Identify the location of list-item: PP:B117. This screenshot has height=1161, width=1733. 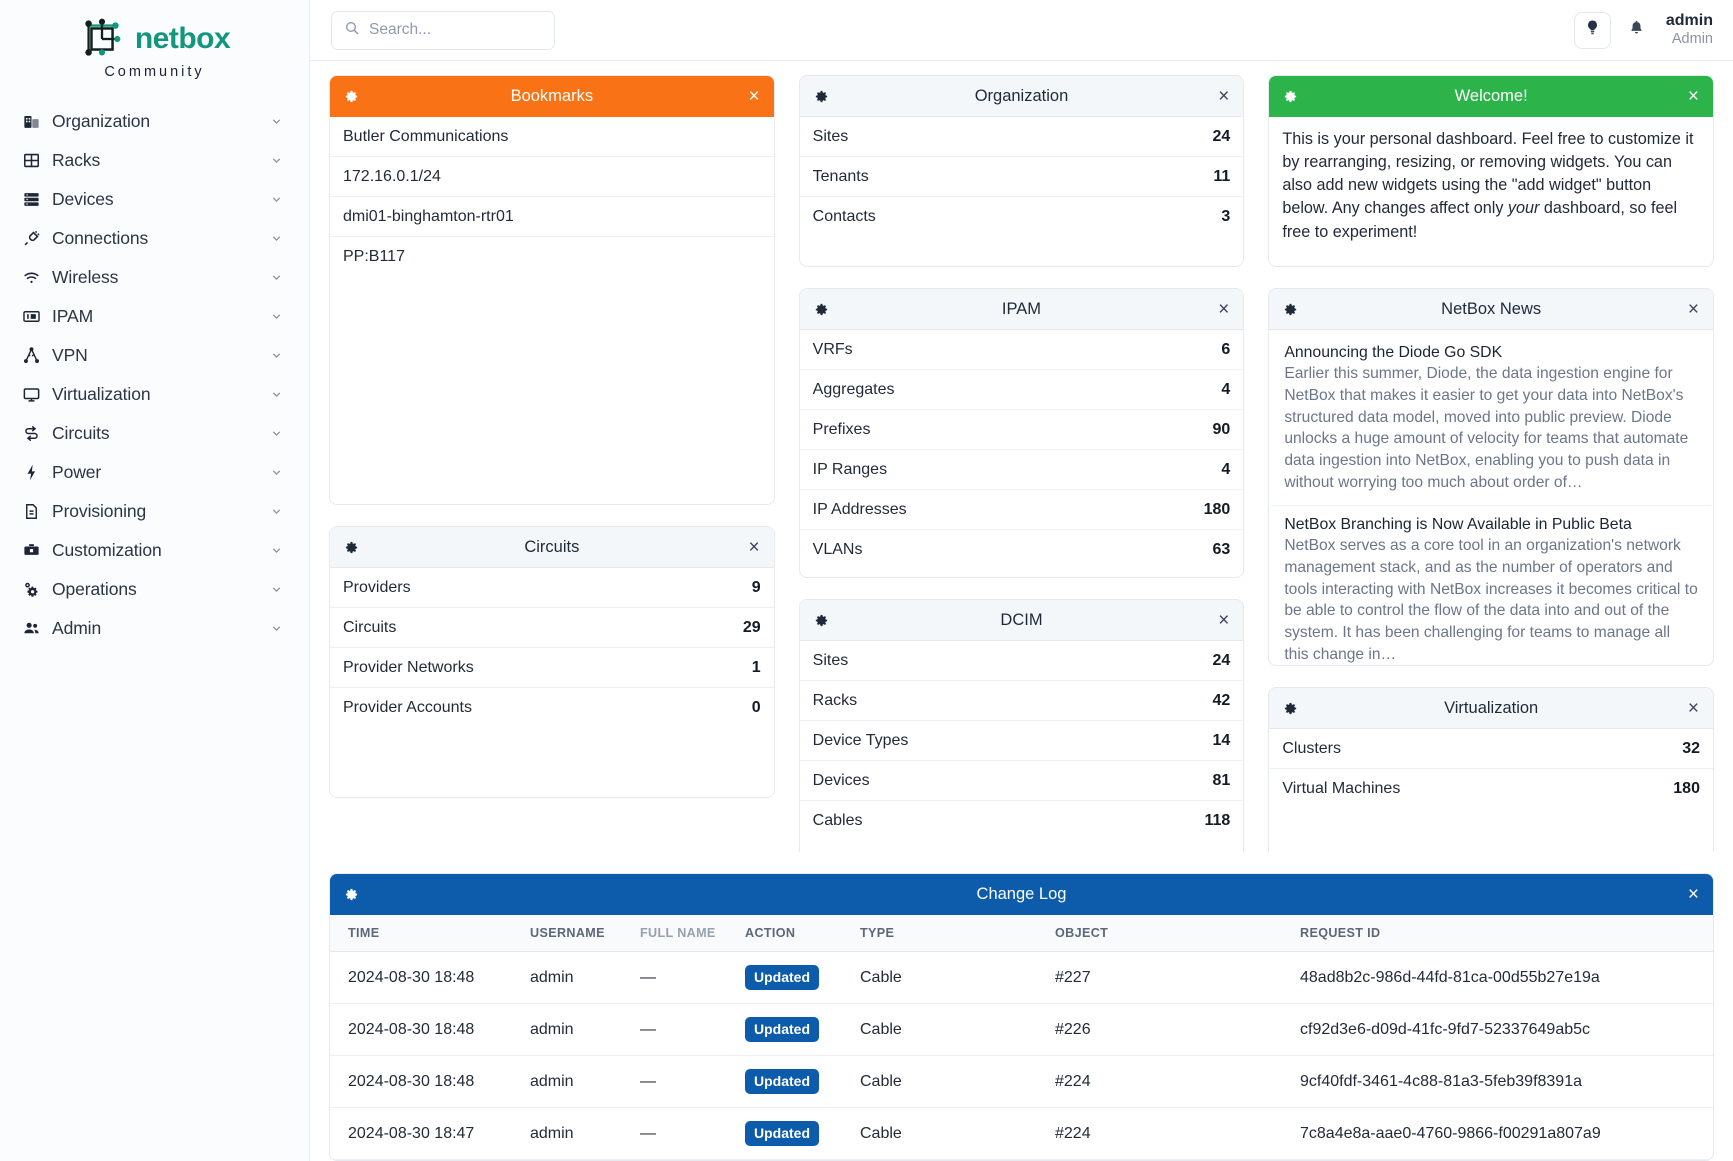
(374, 256).